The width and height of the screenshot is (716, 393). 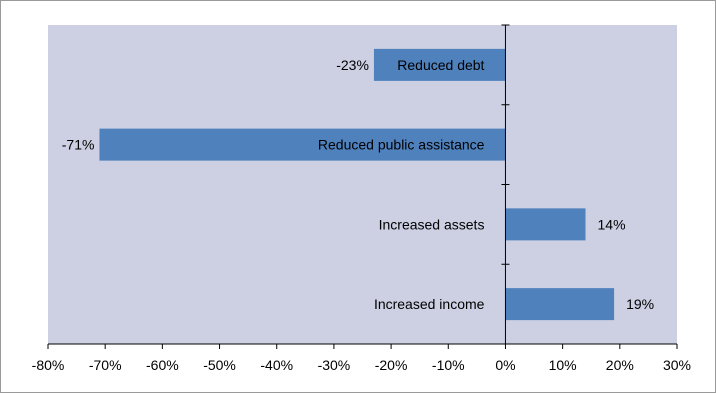 I want to click on x-tick-label: 30%, so click(x=677, y=365).